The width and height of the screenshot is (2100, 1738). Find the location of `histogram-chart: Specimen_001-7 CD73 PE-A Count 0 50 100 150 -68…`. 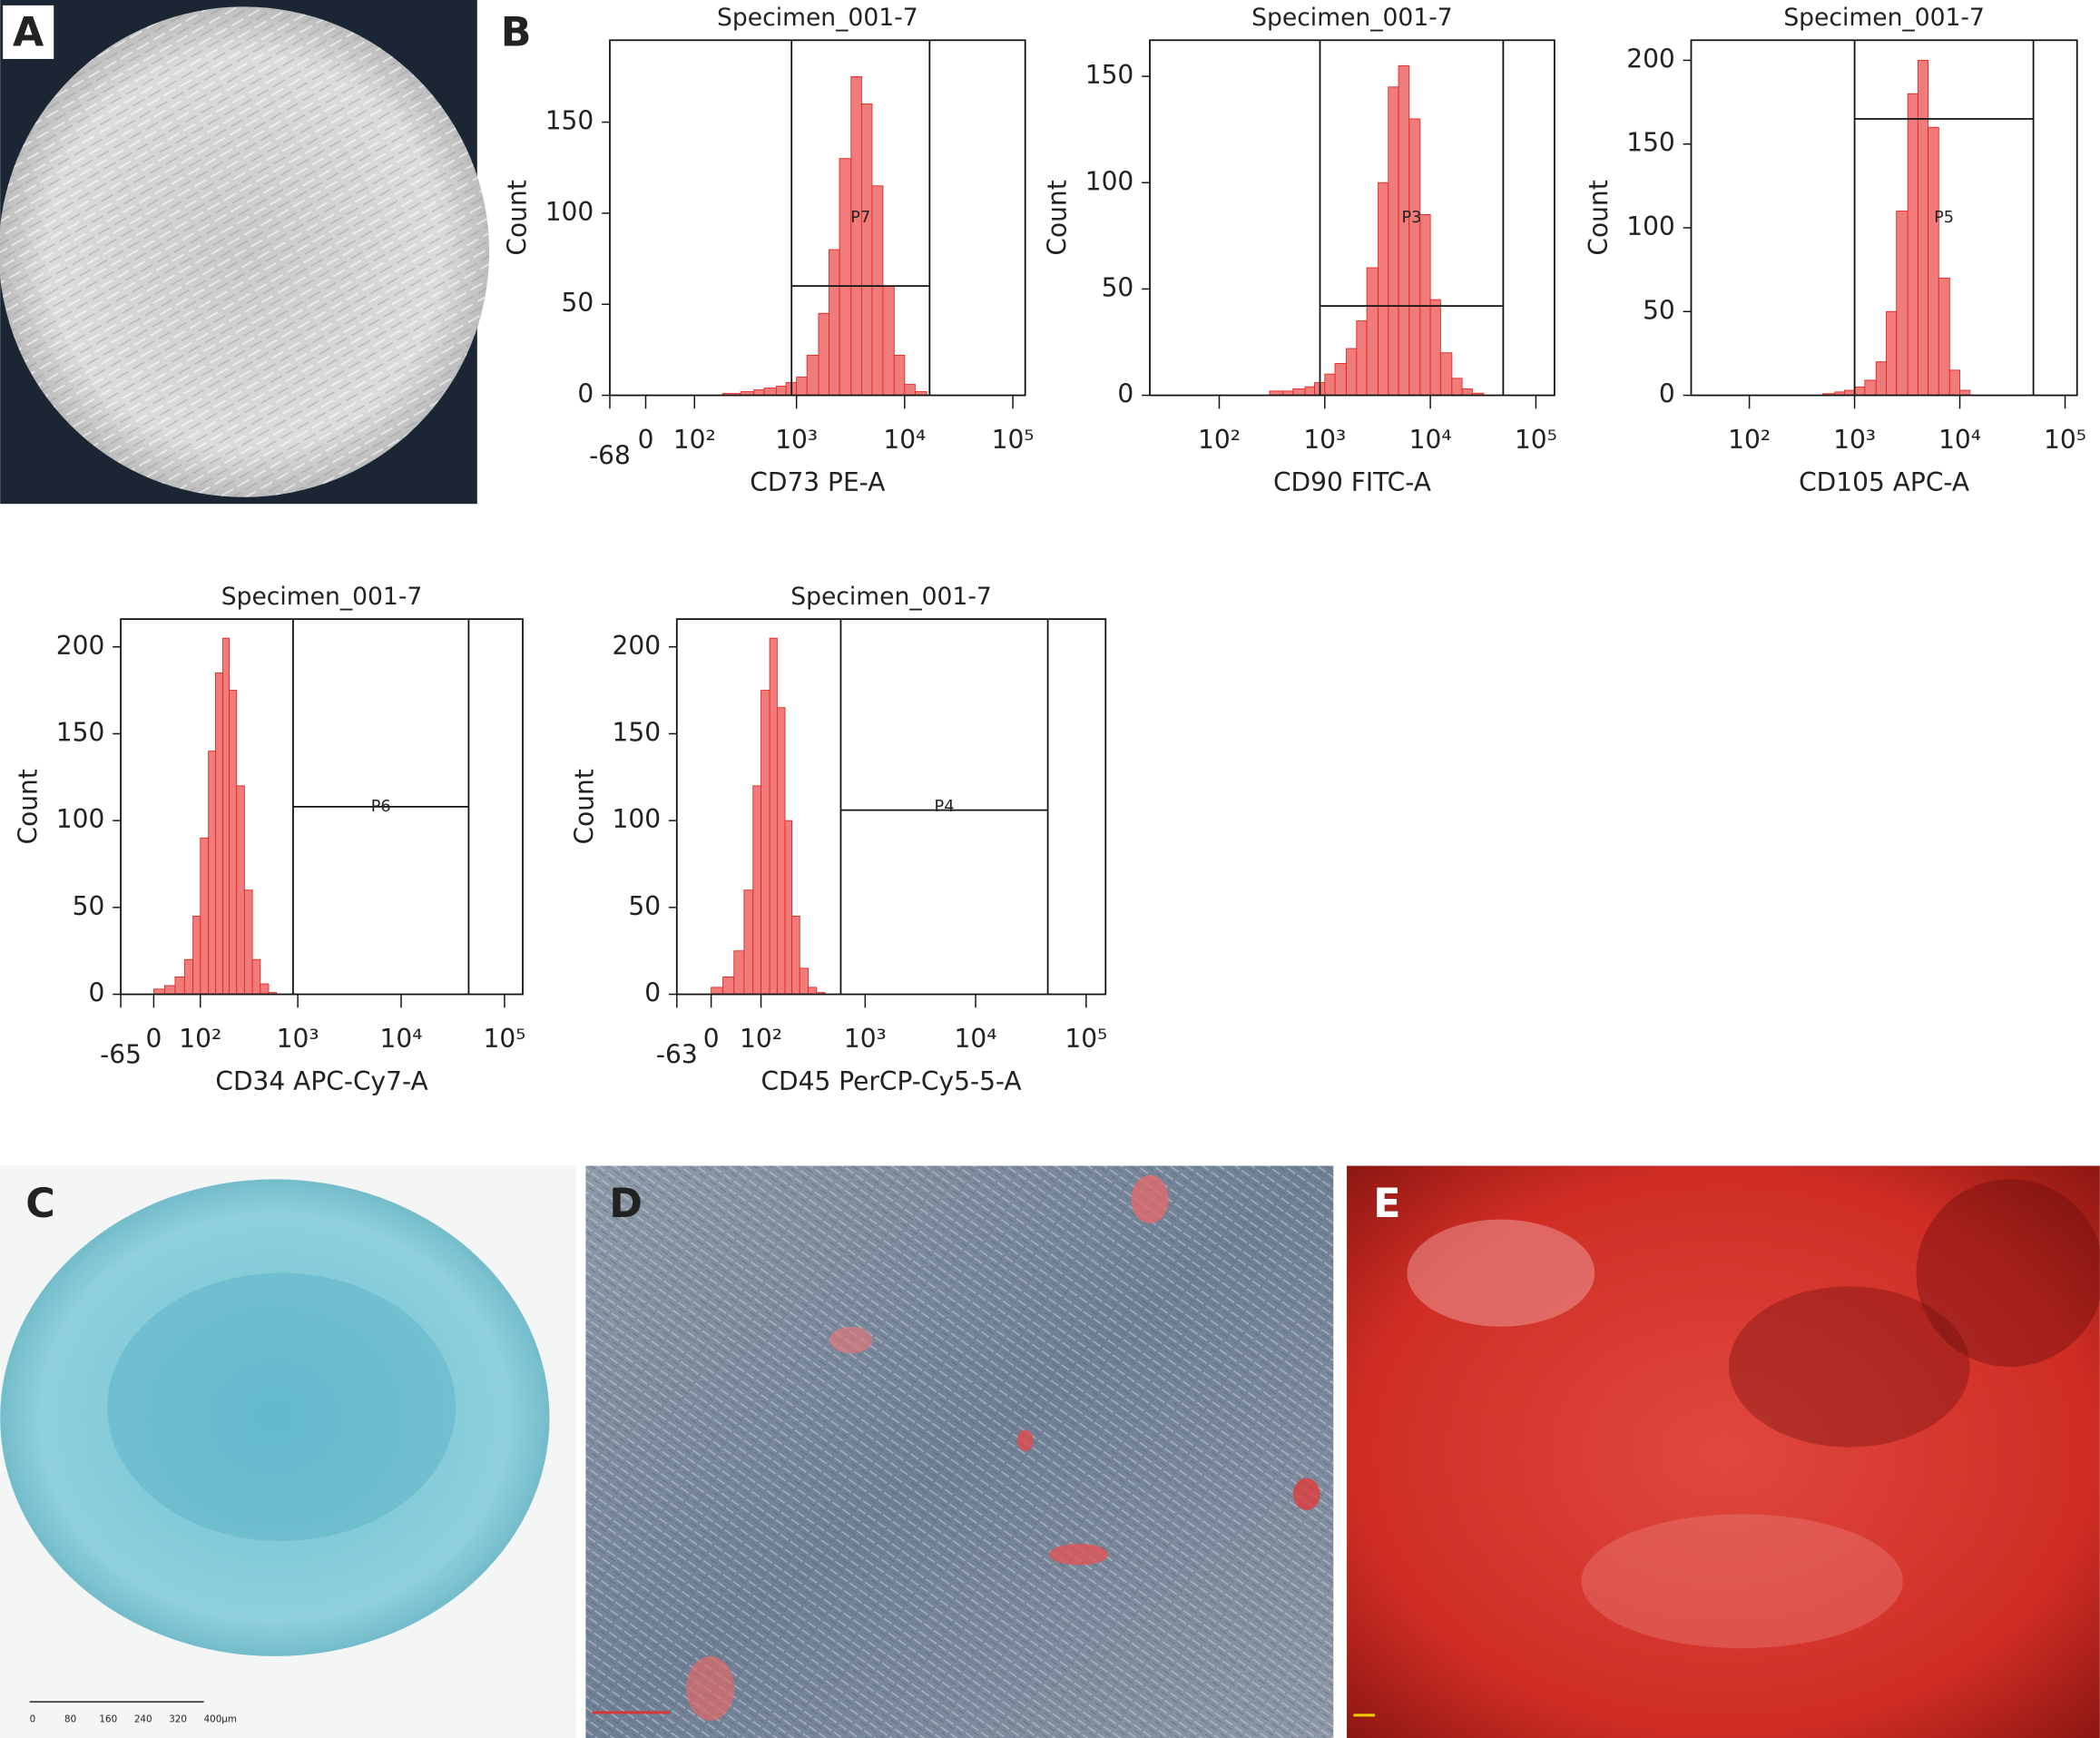

histogram-chart: Specimen_001-7 CD73 PE-A Count 0 50 100 150 -68… is located at coordinates (769, 250).